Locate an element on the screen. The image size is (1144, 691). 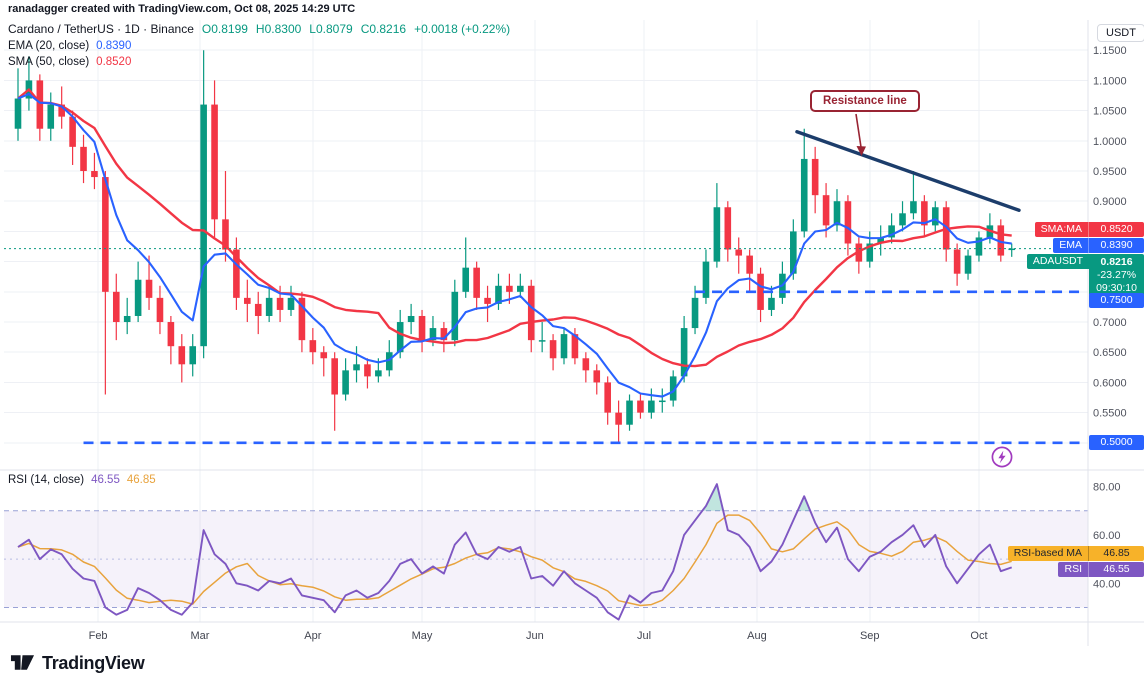
rsi-tag-value: 46.55 is located at coordinates (1116, 569).